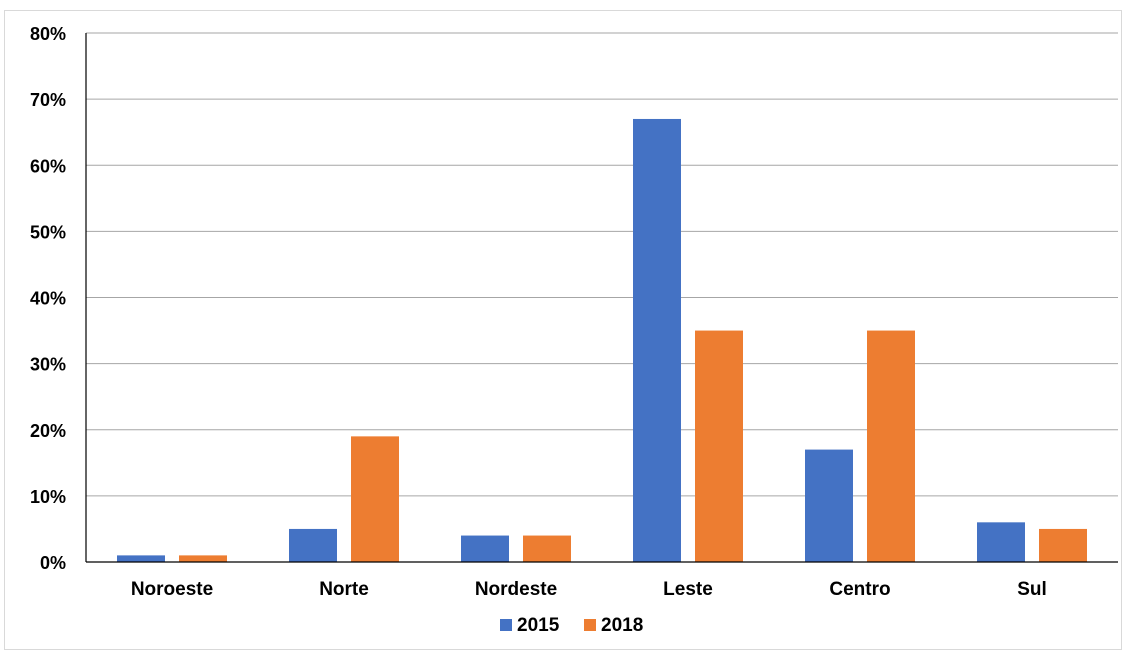  What do you see at coordinates (657, 340) in the screenshot?
I see `bar-leste-2015` at bounding box center [657, 340].